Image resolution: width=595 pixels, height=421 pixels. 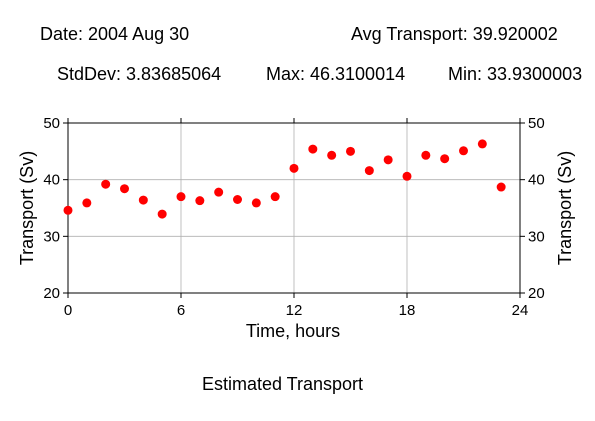 What do you see at coordinates (454, 34) in the screenshot?
I see `avg-transport-label: Avg Transport: 39.920002` at bounding box center [454, 34].